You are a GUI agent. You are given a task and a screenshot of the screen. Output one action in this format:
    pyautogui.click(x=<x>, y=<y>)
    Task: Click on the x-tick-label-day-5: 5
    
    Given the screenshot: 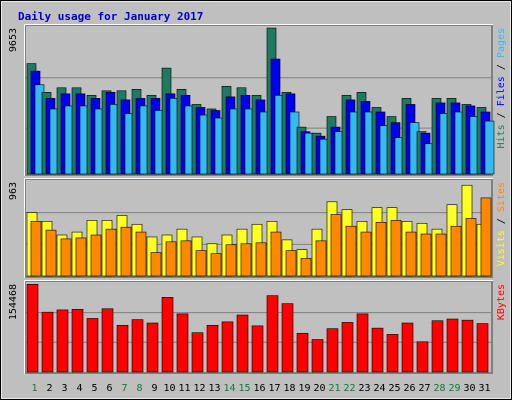 What is the action you would take?
    pyautogui.click(x=94, y=388)
    